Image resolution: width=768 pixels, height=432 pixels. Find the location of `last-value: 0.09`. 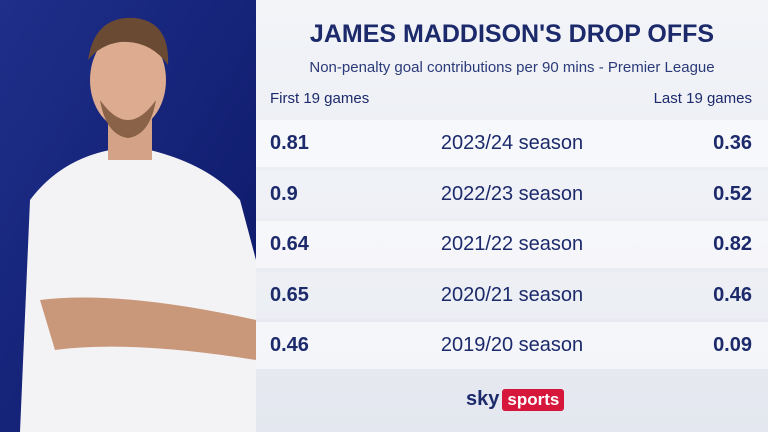

last-value: 0.09 is located at coordinates (732, 345).